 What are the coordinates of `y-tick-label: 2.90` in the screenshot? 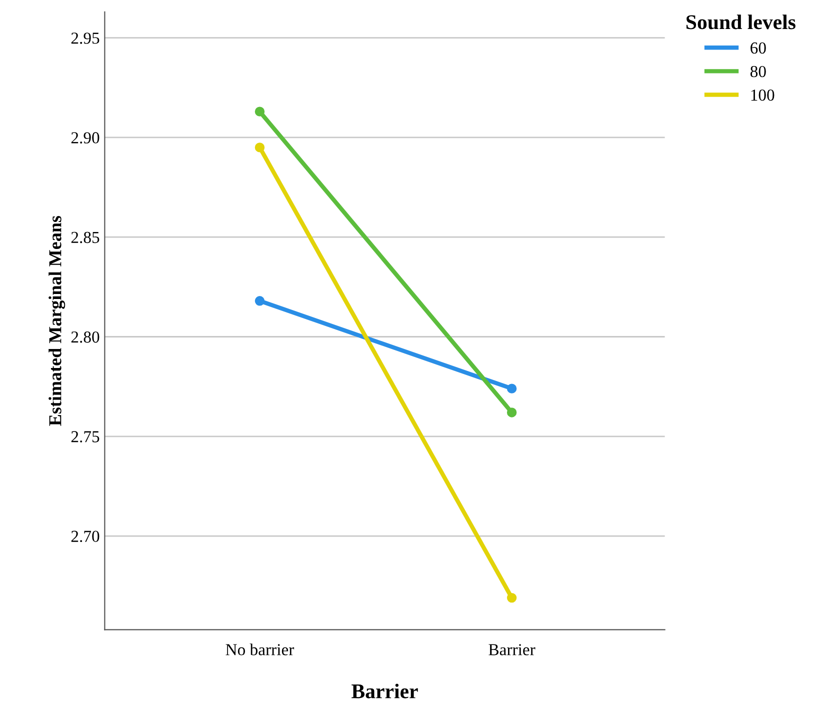 It's located at (85, 138).